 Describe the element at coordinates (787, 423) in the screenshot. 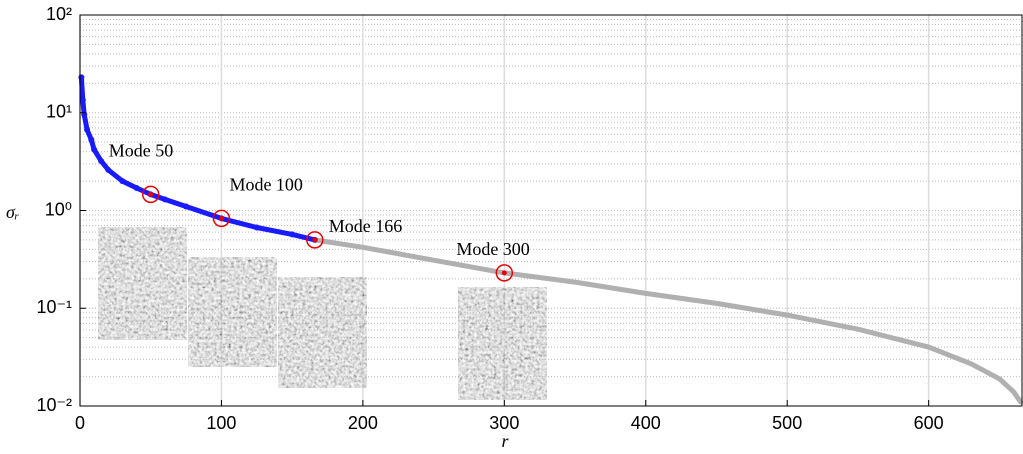

I see `x-tick-label: 500` at that location.